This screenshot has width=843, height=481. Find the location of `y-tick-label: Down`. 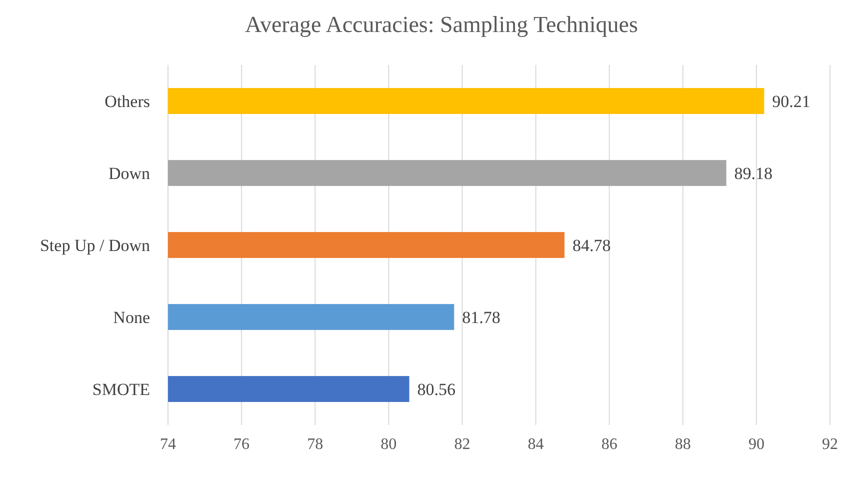

y-tick-label: Down is located at coordinates (129, 173).